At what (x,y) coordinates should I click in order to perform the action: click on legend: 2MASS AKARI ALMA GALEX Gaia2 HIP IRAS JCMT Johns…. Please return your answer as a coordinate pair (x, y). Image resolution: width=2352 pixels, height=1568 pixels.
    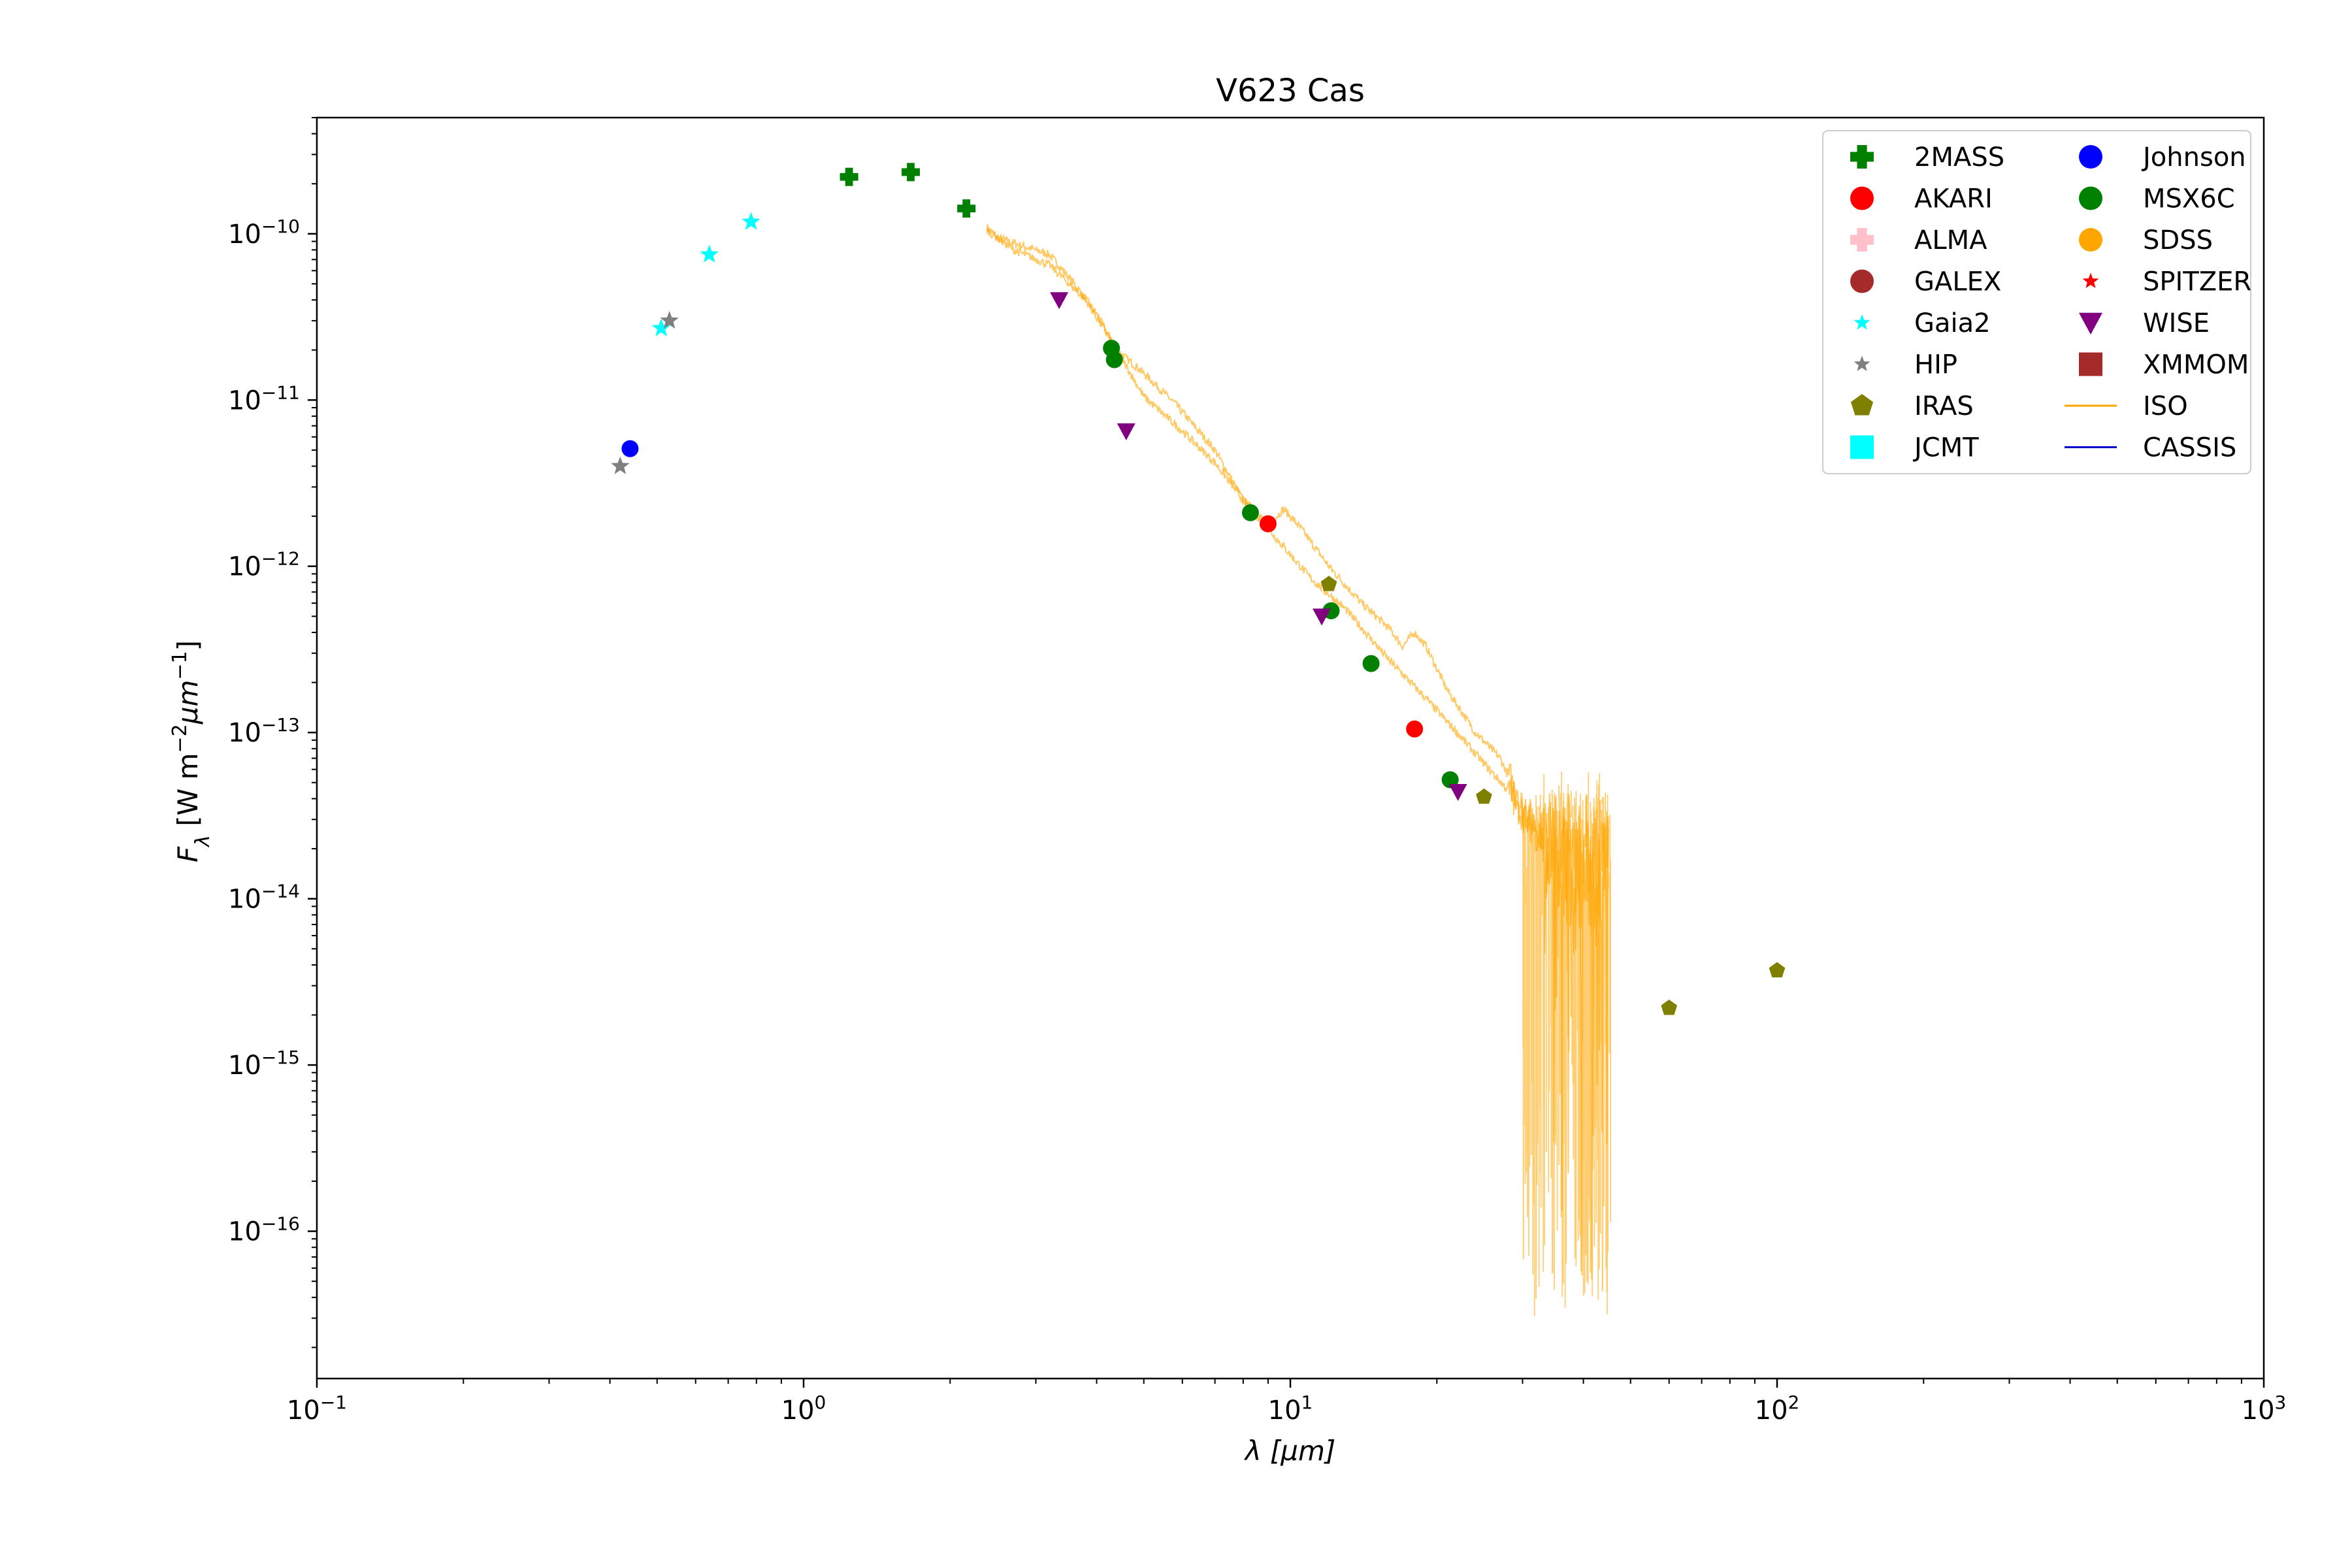
    Looking at the image, I should click on (2036, 302).